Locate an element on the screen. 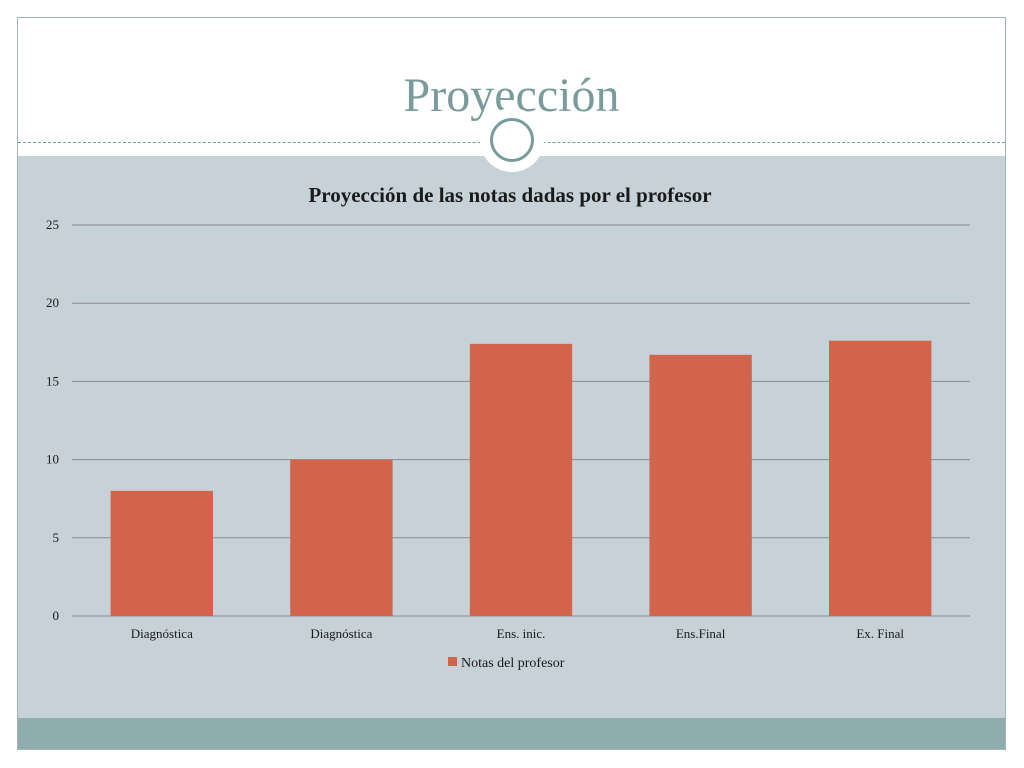 This screenshot has height=768, width=1024. x-tick-label: Ens. inic. is located at coordinates (521, 633).